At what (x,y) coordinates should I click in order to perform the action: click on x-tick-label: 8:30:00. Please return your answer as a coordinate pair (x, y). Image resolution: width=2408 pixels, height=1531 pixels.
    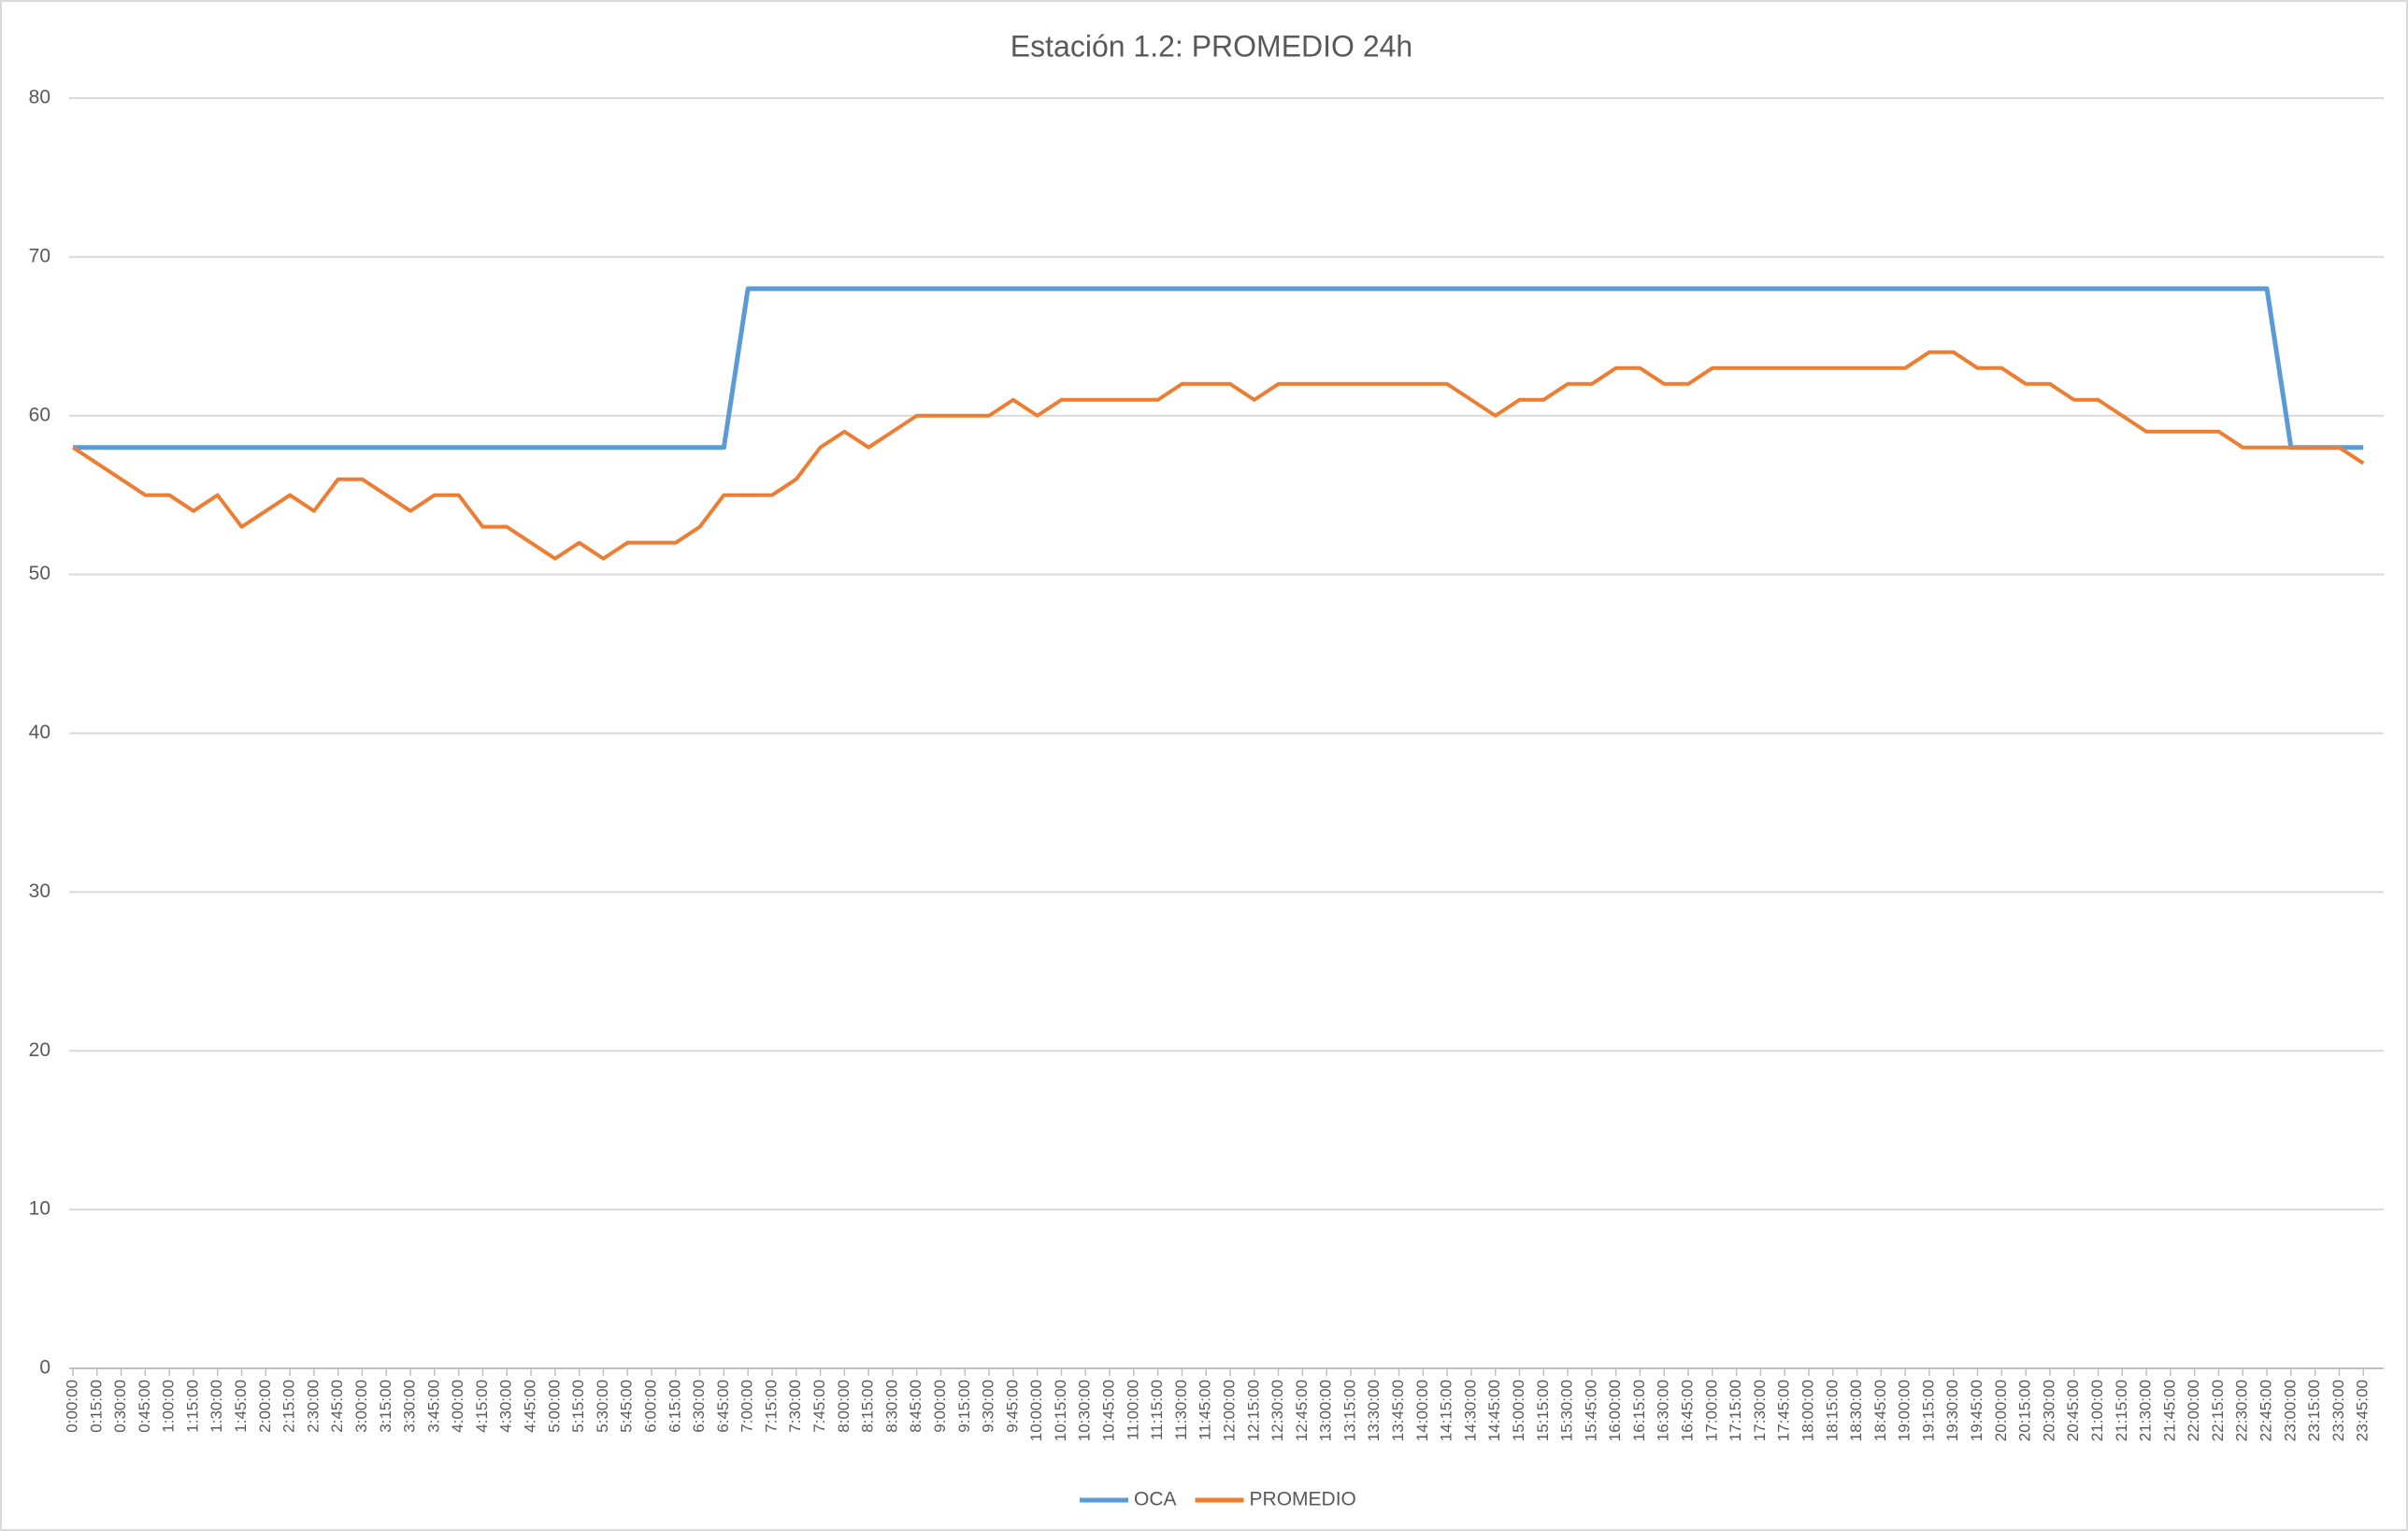
    Looking at the image, I should click on (891, 1406).